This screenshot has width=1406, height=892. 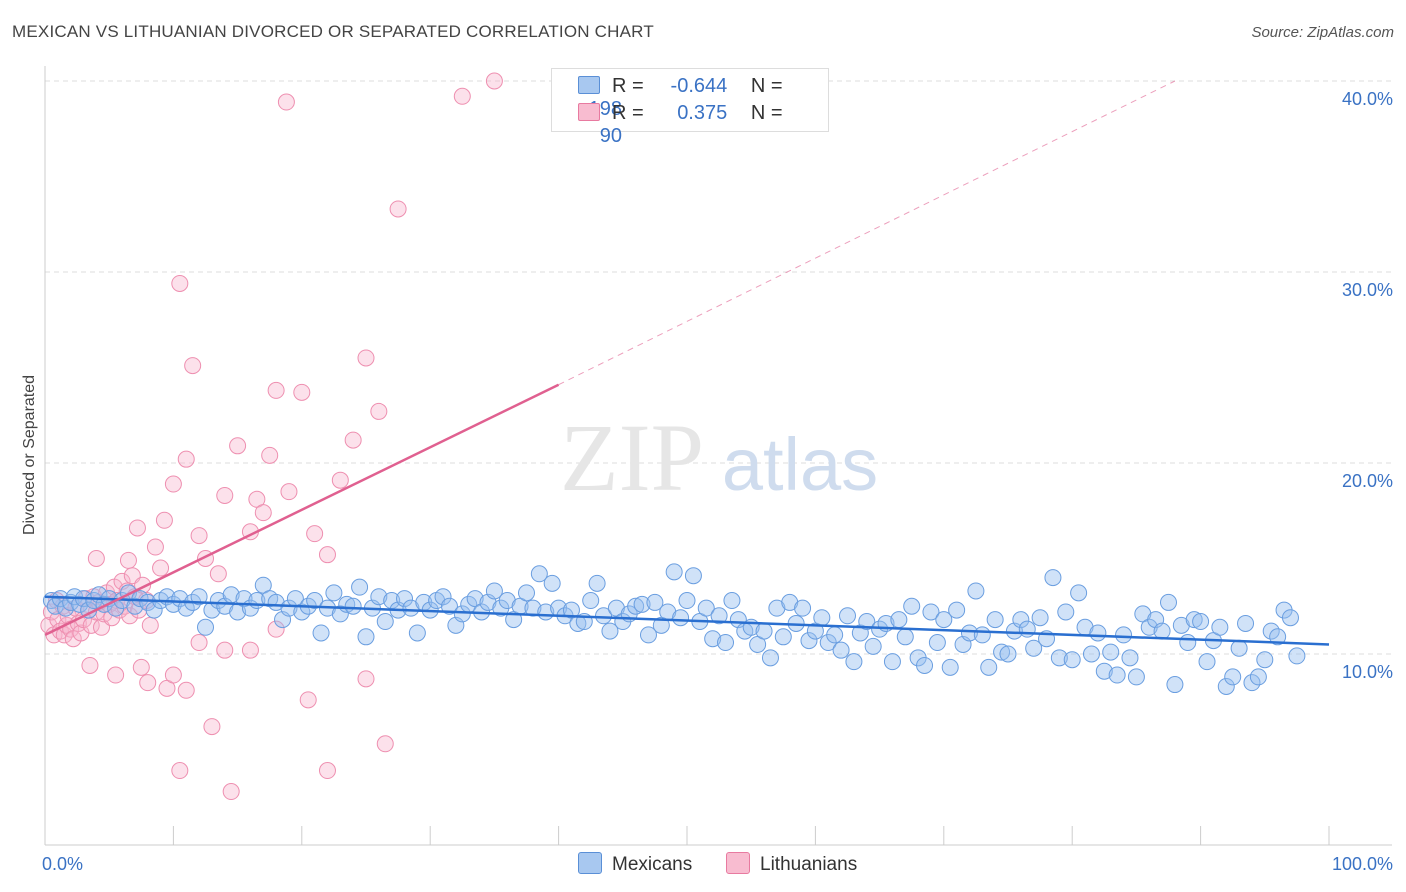 I want to click on r-label: R =, so click(x=628, y=86).